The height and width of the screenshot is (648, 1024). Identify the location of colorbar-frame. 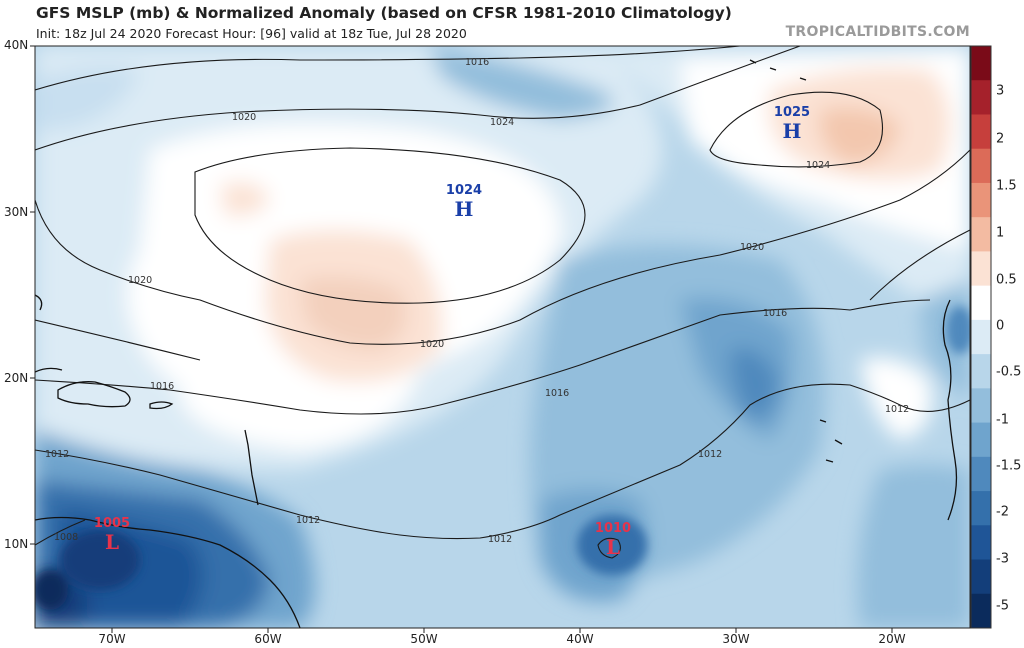
(981, 337).